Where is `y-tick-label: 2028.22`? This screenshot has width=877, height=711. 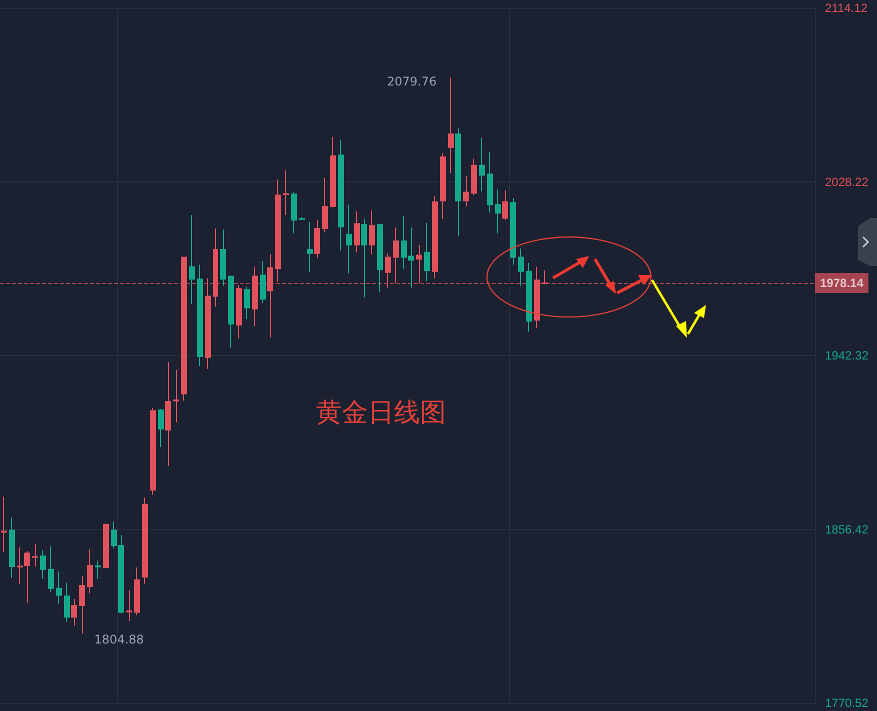 y-tick-label: 2028.22 is located at coordinates (847, 181).